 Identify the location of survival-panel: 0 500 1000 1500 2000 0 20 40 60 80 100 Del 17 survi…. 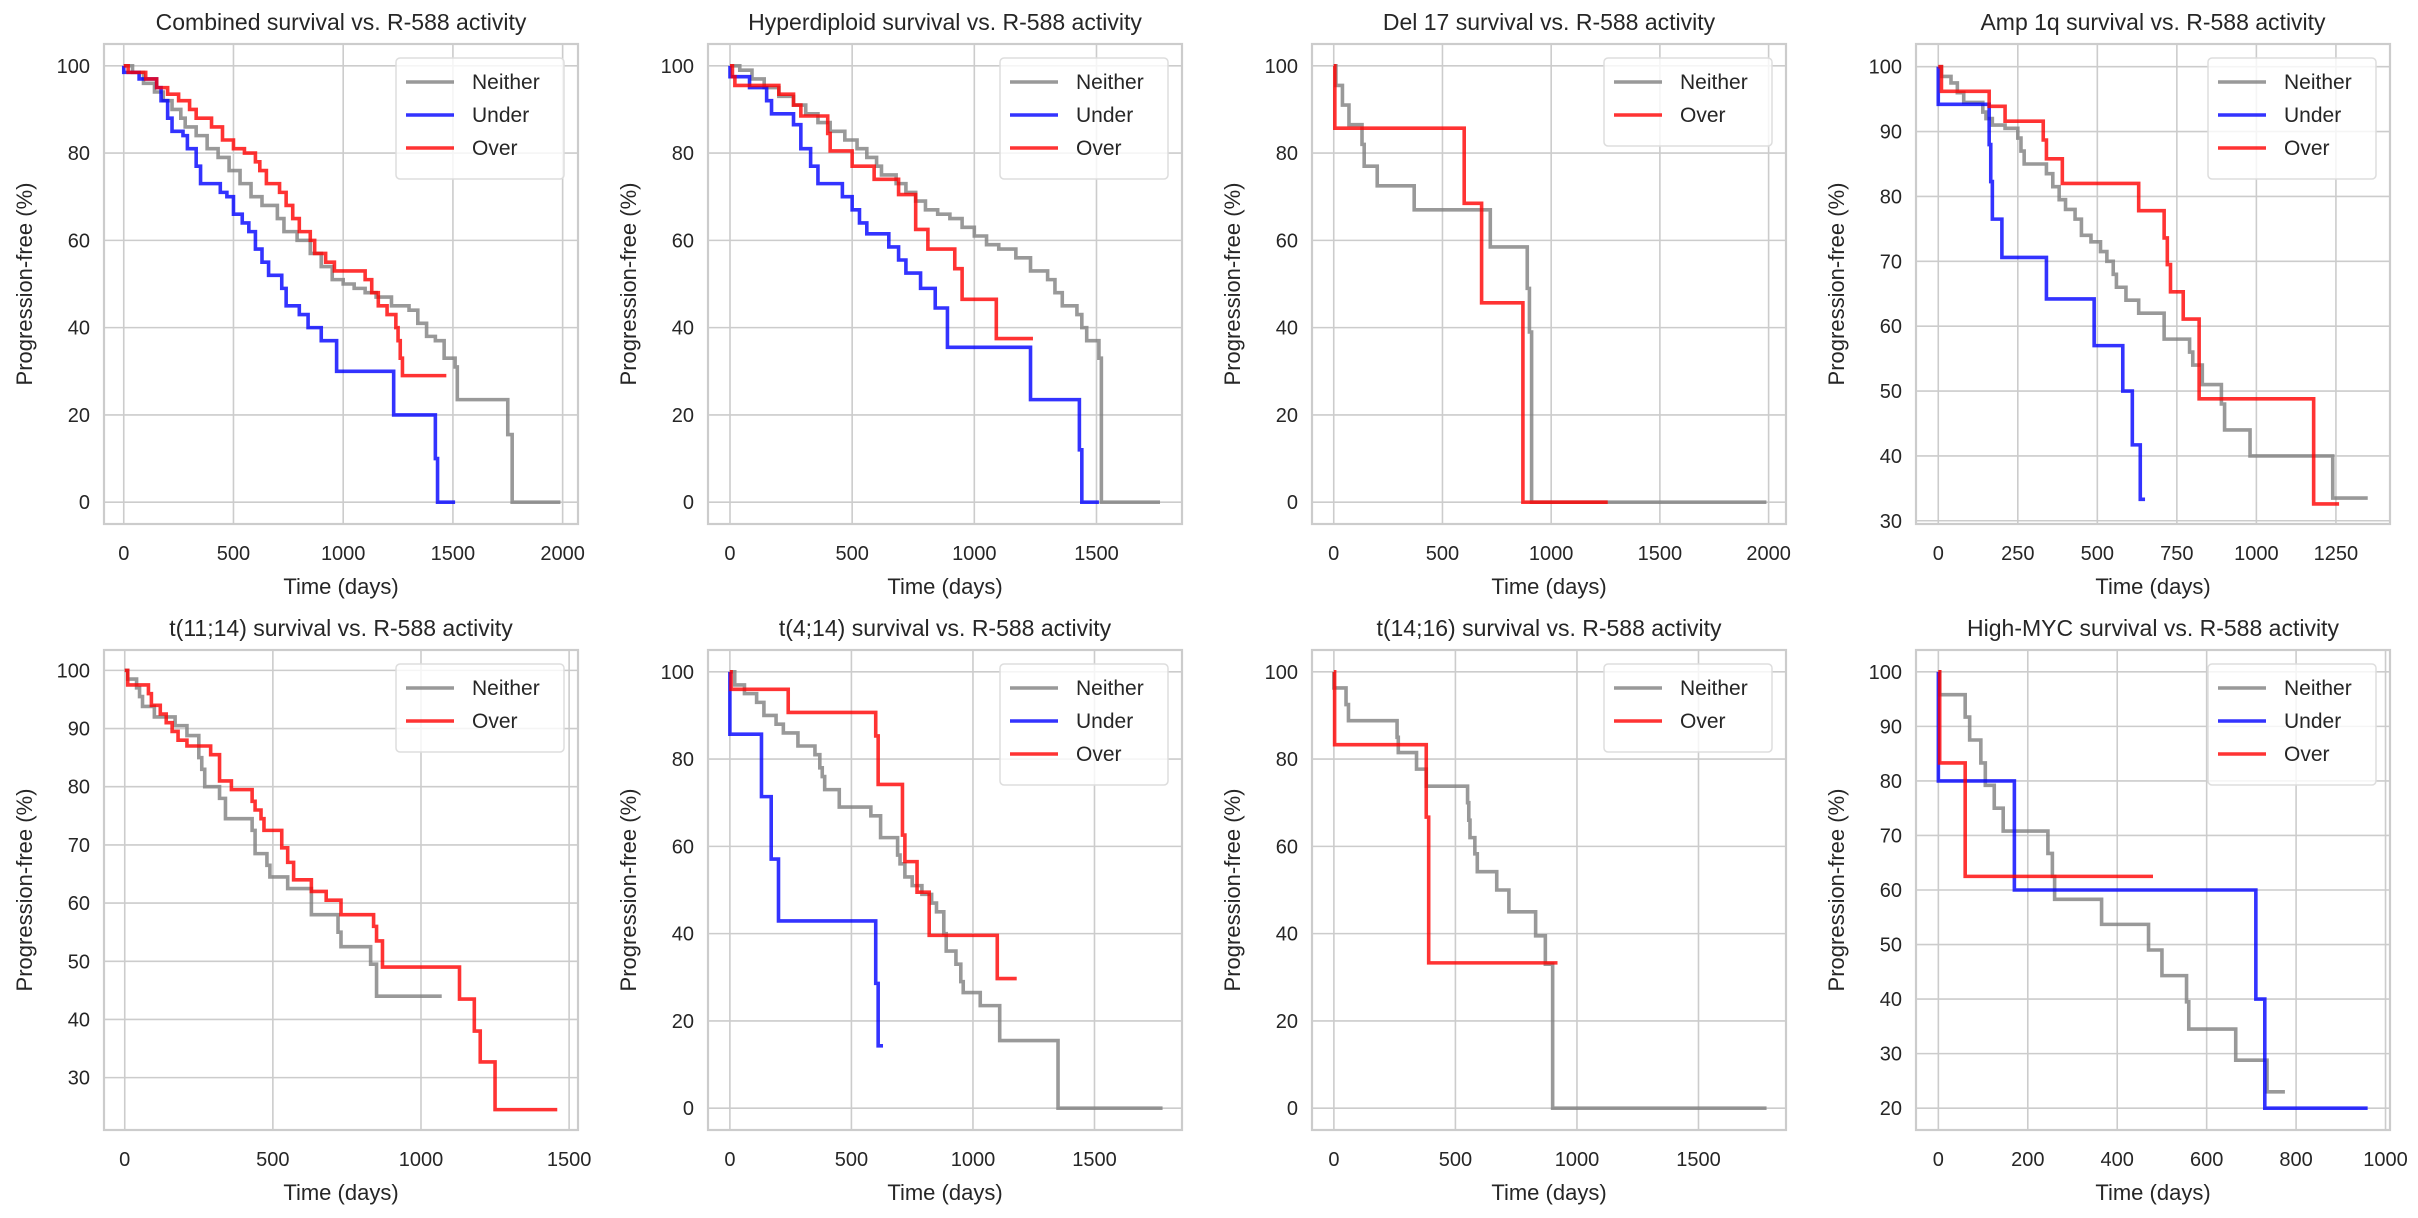
(1505, 304).